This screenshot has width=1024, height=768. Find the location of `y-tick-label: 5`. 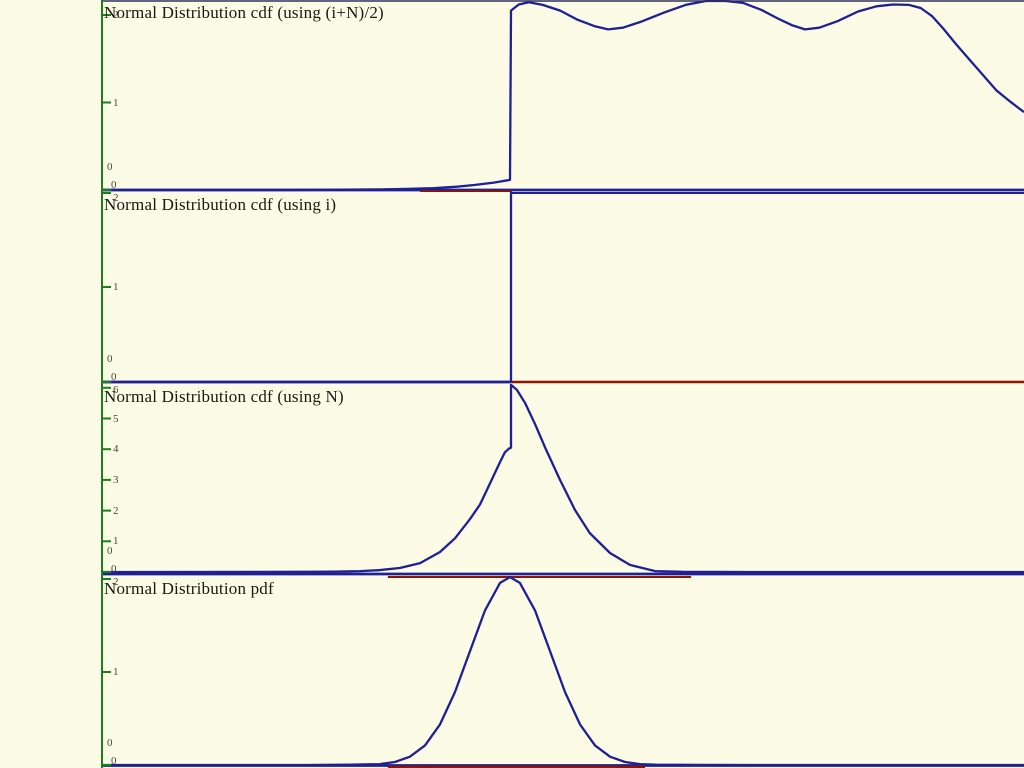

y-tick-label: 5 is located at coordinates (116, 418).